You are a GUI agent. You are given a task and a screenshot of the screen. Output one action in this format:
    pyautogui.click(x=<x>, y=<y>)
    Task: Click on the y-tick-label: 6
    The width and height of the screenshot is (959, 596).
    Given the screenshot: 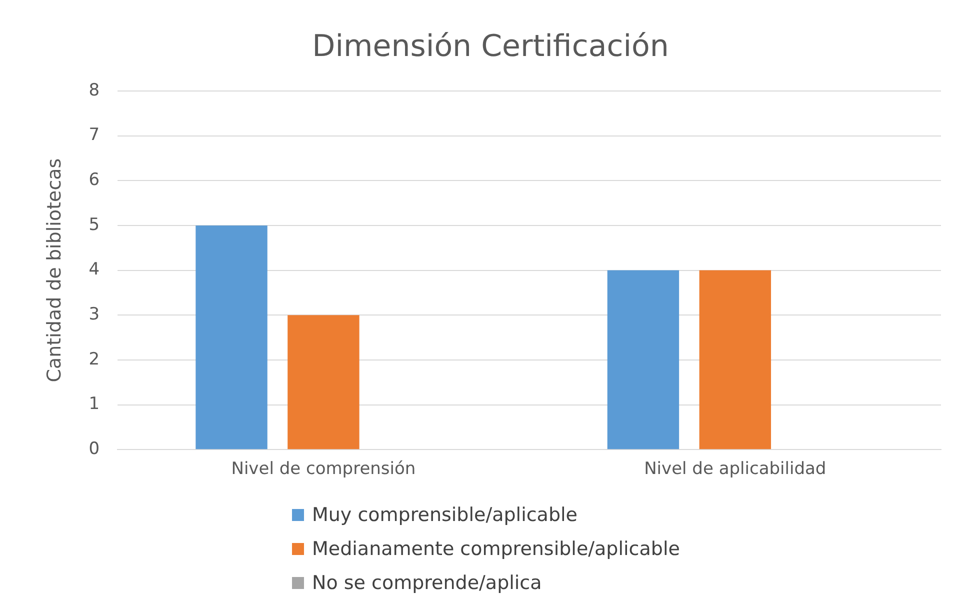 What is the action you would take?
    pyautogui.click(x=94, y=180)
    